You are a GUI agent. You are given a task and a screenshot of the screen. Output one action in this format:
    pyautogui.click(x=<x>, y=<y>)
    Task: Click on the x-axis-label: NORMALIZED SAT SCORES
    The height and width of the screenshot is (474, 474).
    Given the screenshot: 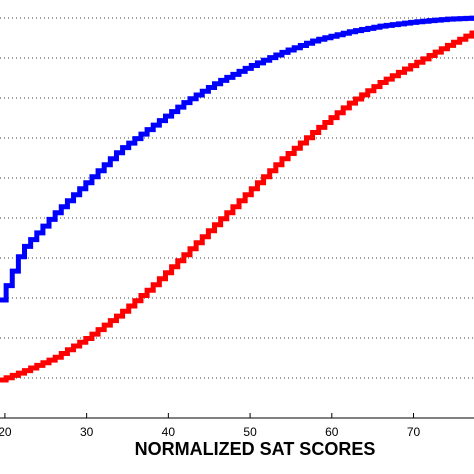 What is the action you would take?
    pyautogui.click(x=255, y=449)
    